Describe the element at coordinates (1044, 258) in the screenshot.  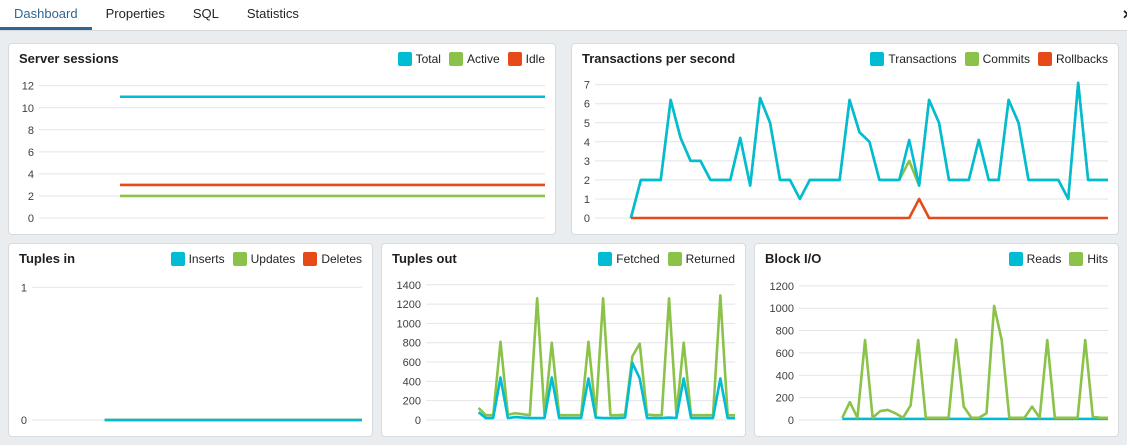
I see `legend-label: Reads` at that location.